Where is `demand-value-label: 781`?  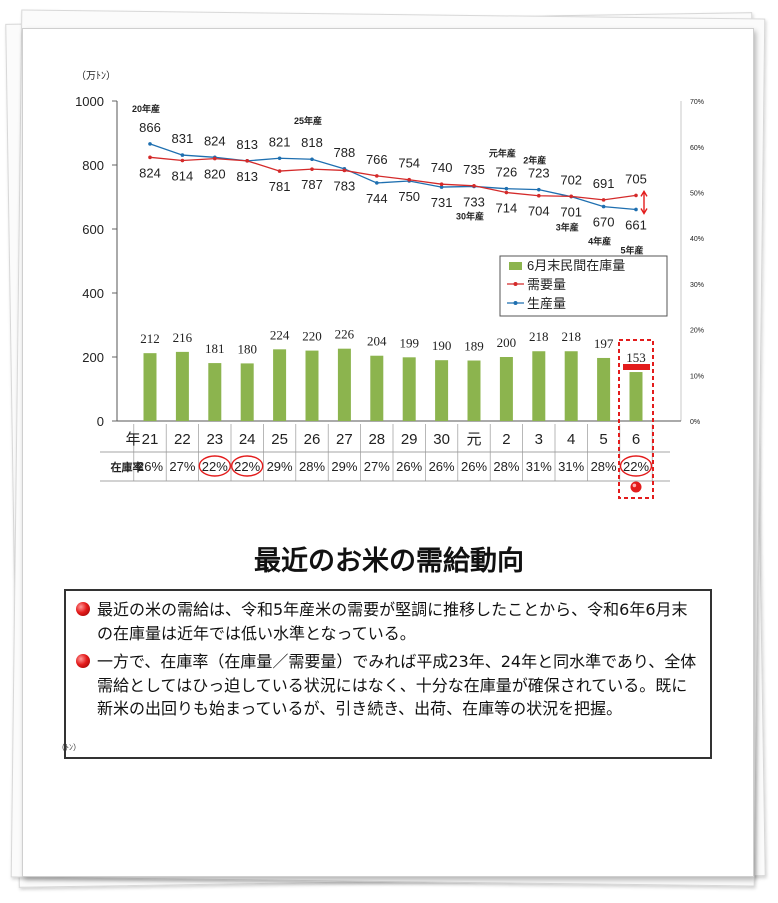
demand-value-label: 781 is located at coordinates (280, 186).